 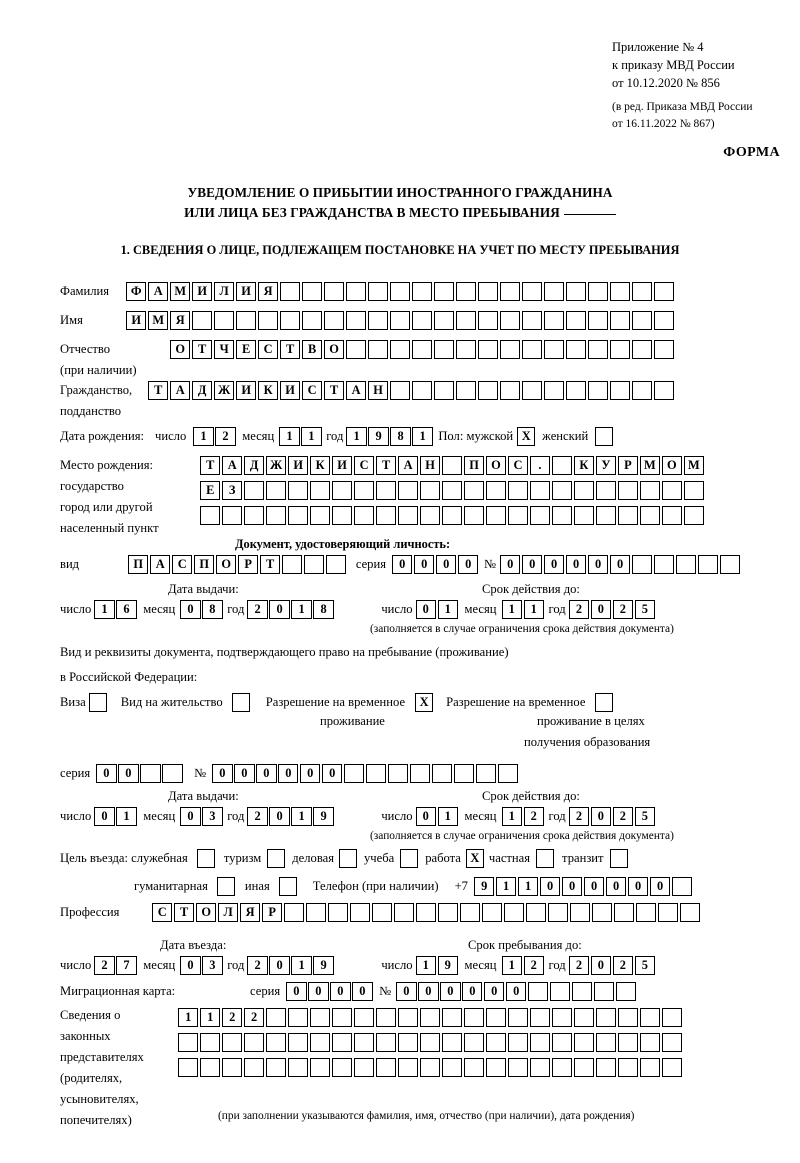 What do you see at coordinates (290, 349) in the screenshot?
I see `char-cell: Т` at bounding box center [290, 349].